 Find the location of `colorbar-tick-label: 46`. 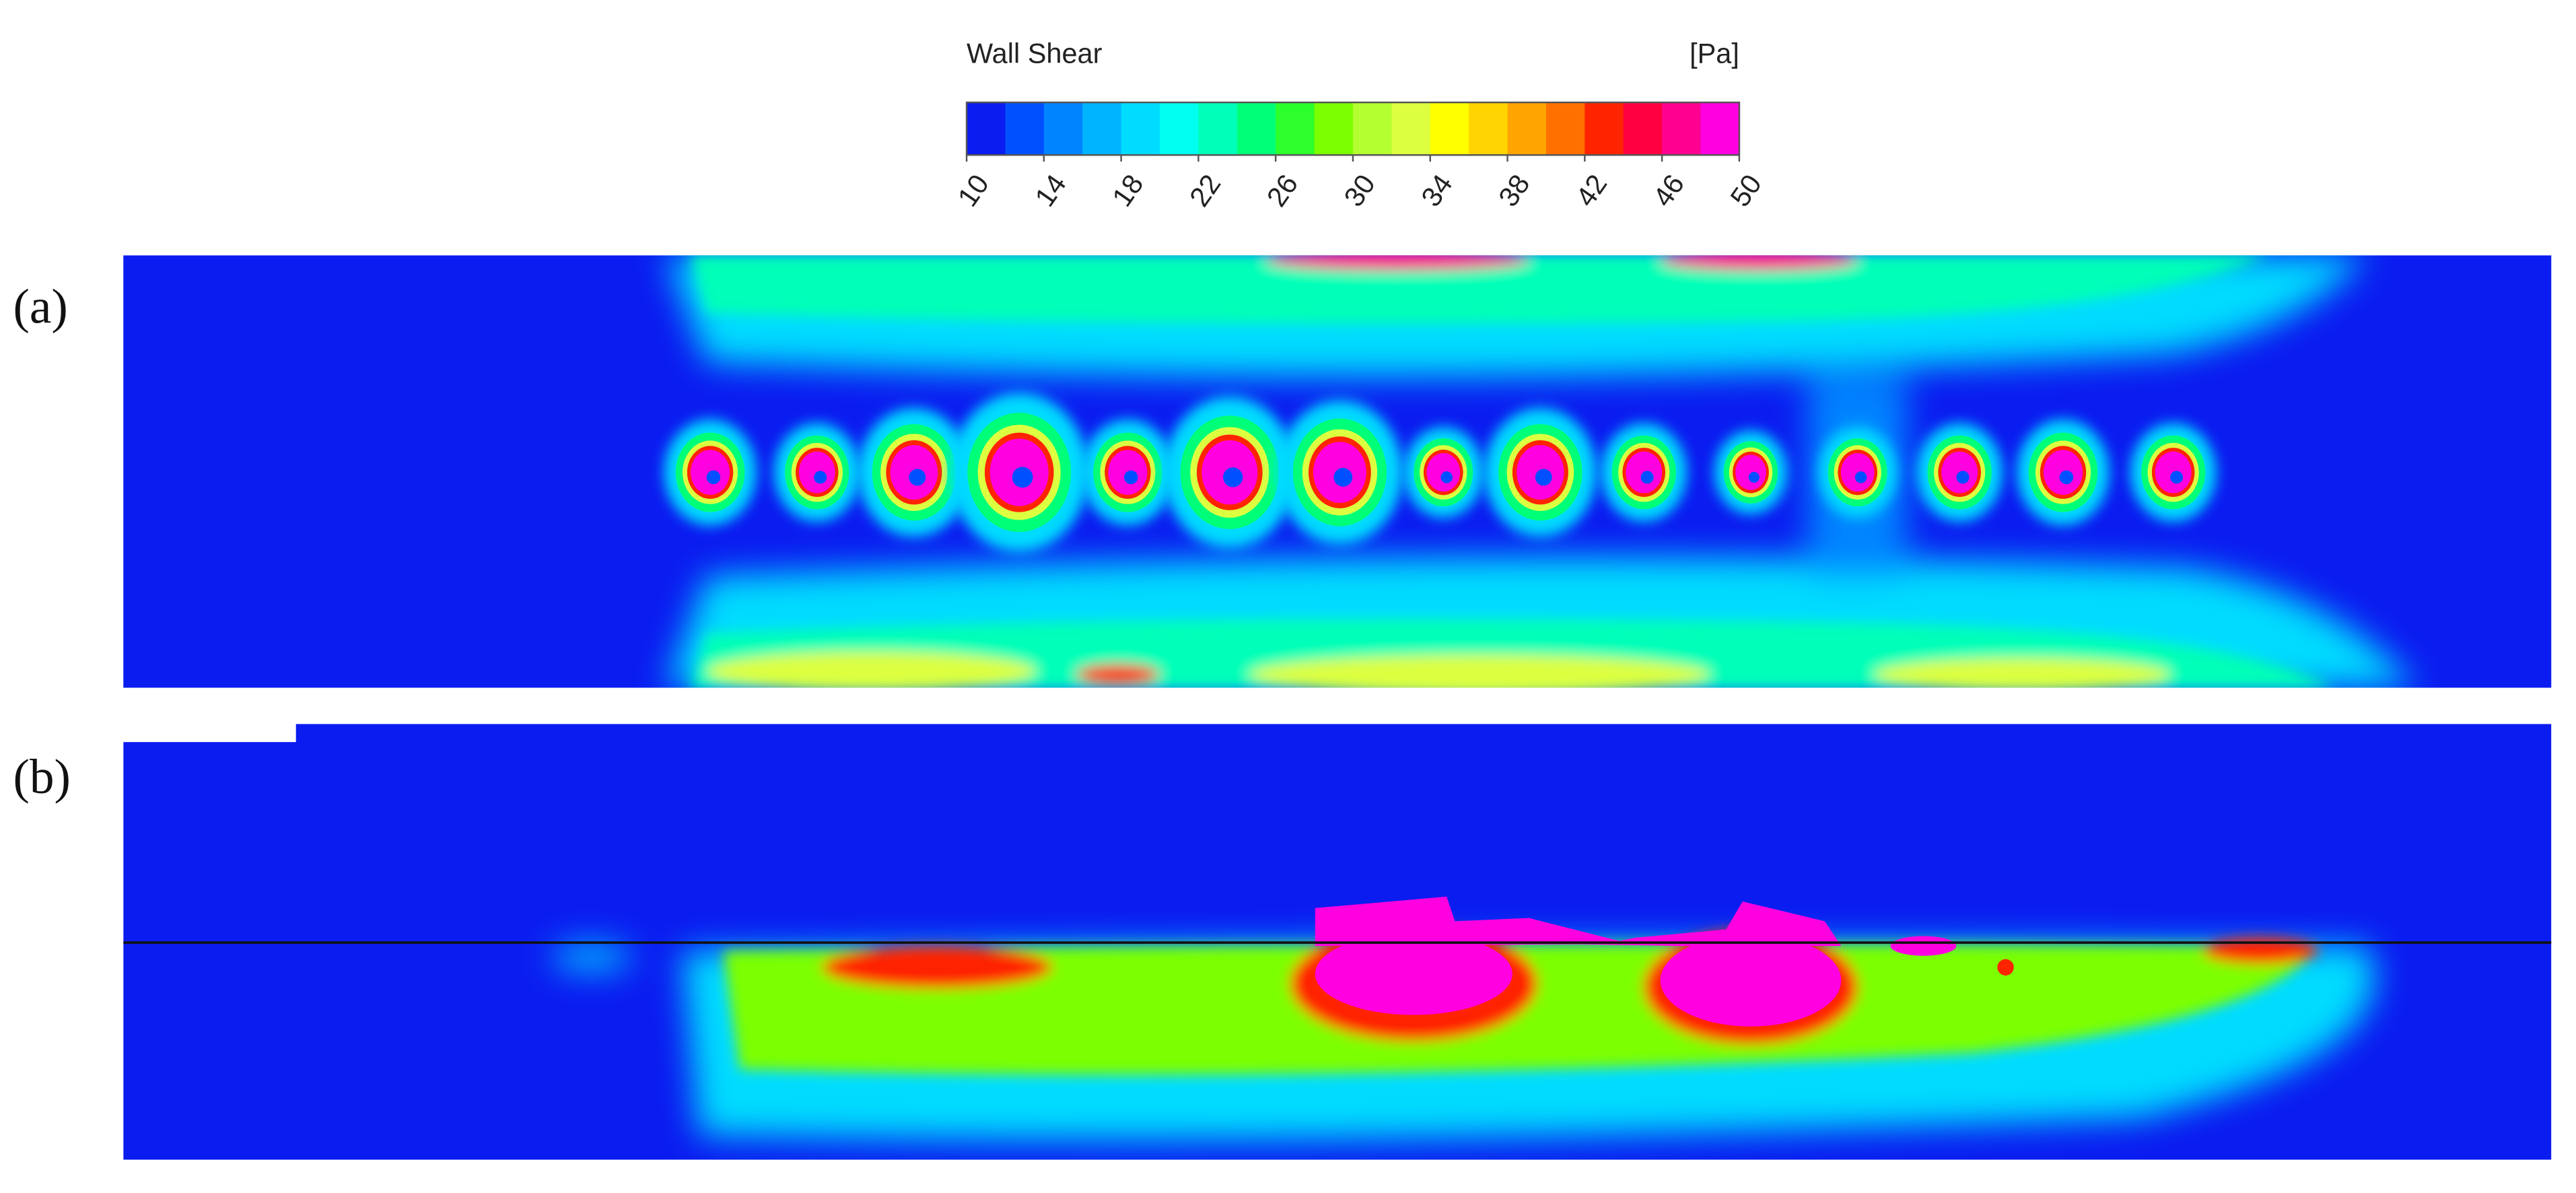

colorbar-tick-label: 46 is located at coordinates (1668, 190).